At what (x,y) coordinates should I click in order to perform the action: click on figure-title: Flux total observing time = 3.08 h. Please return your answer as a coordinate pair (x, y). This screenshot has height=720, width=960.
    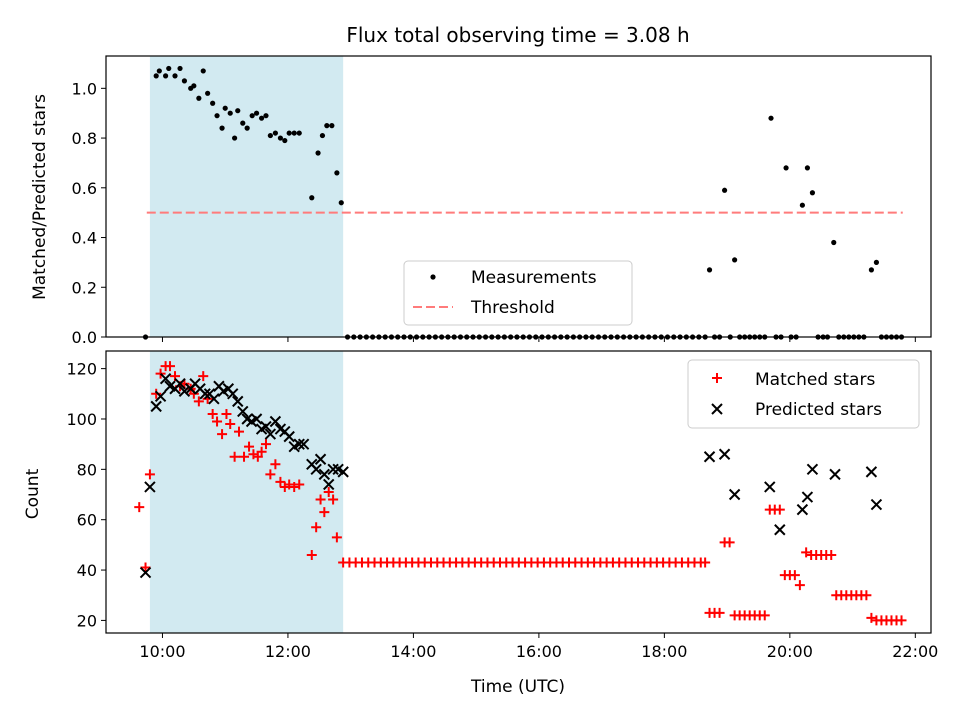
    Looking at the image, I should click on (517, 35).